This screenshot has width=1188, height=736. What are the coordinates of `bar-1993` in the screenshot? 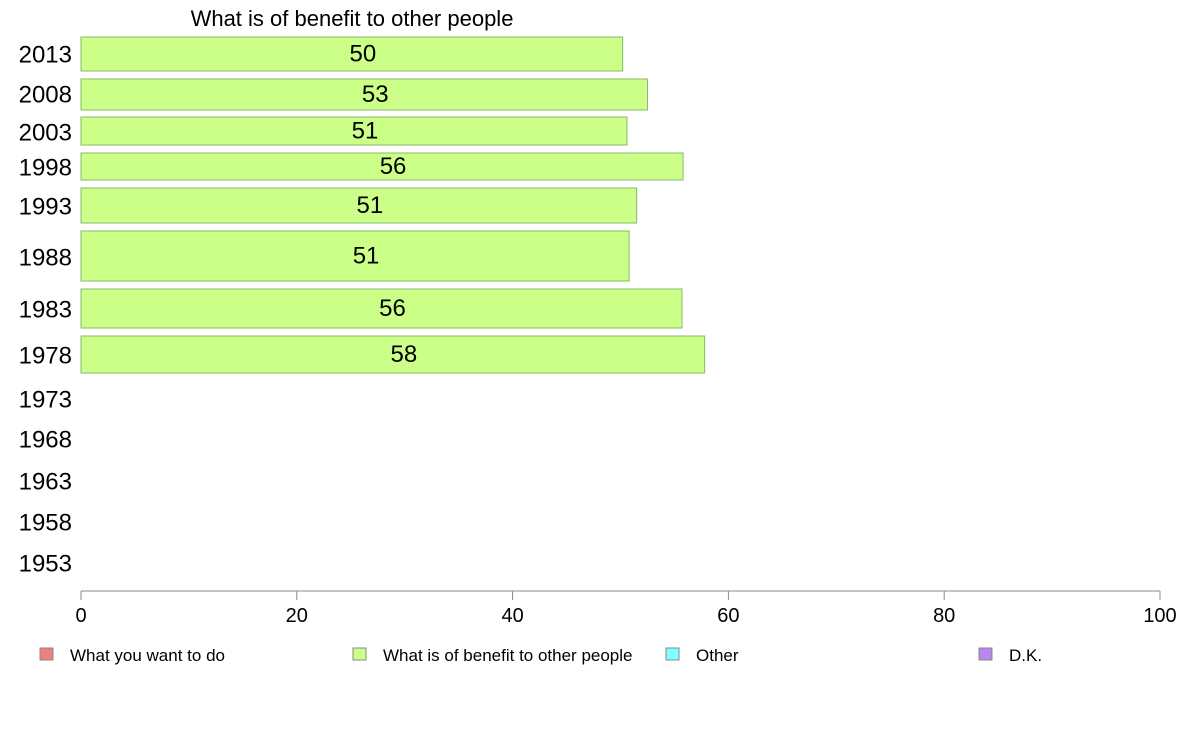 It's located at (359, 205).